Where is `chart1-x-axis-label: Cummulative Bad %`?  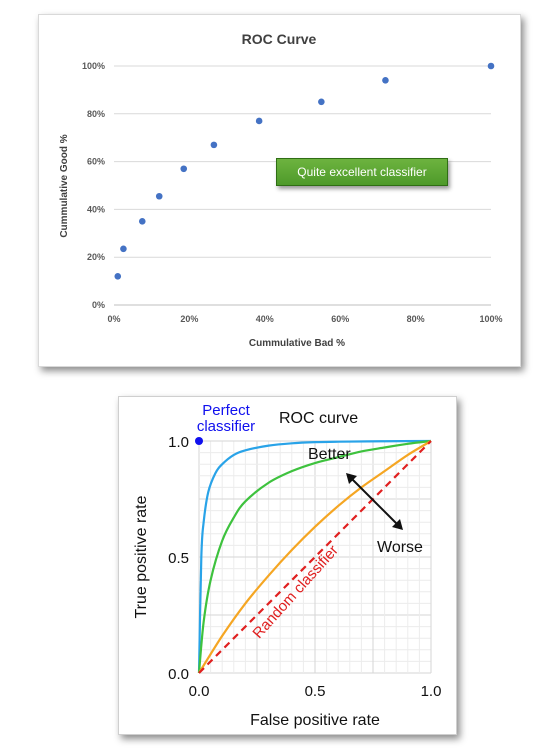
chart1-x-axis-label: Cummulative Bad % is located at coordinates (297, 343).